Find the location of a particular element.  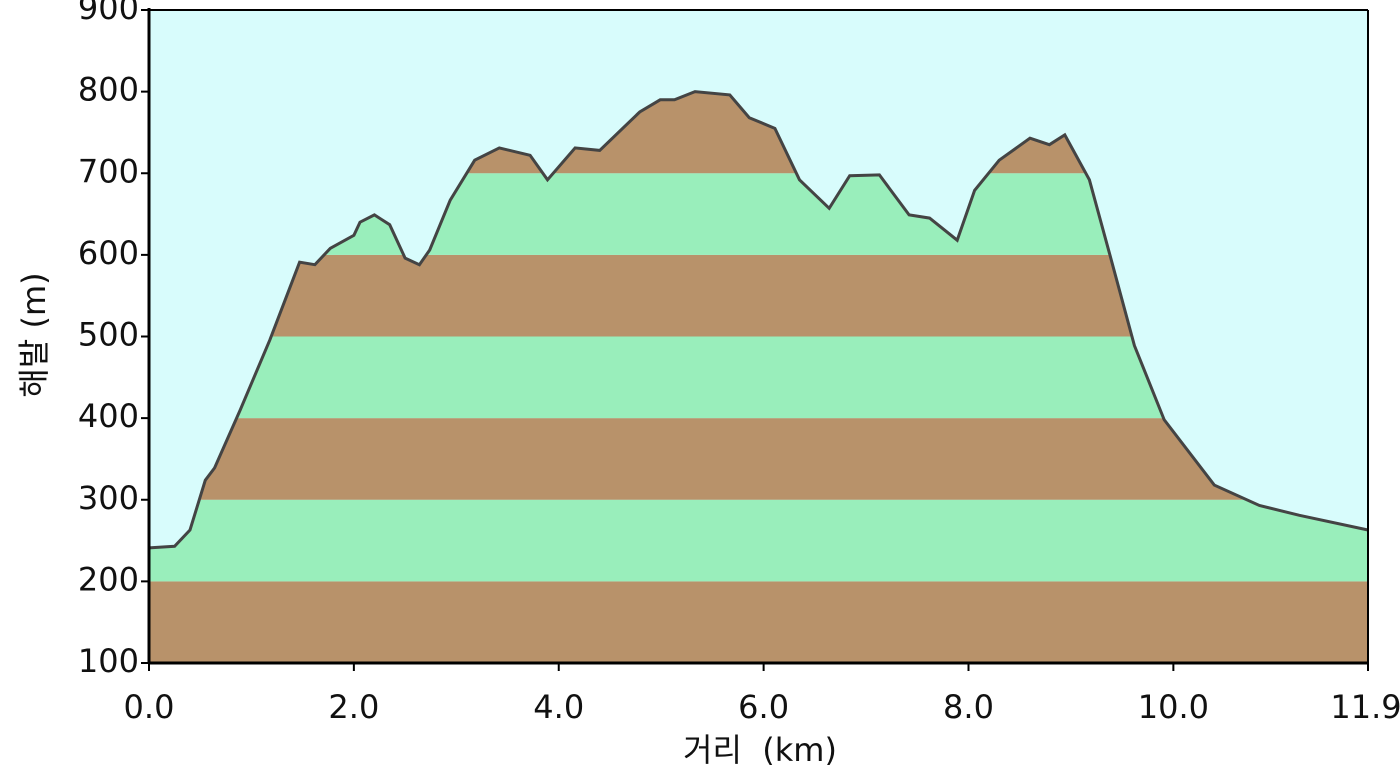

x-tick-label: 10.0 is located at coordinates (1173, 707).